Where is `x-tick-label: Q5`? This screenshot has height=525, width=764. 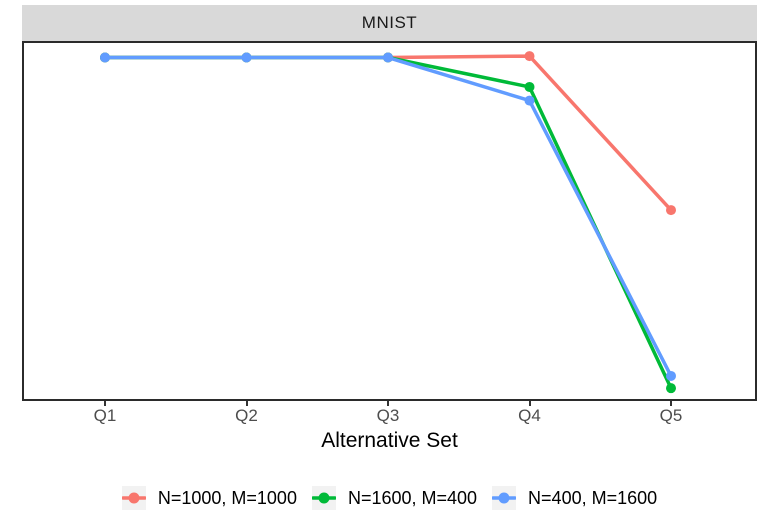
x-tick-label: Q5 is located at coordinates (671, 415).